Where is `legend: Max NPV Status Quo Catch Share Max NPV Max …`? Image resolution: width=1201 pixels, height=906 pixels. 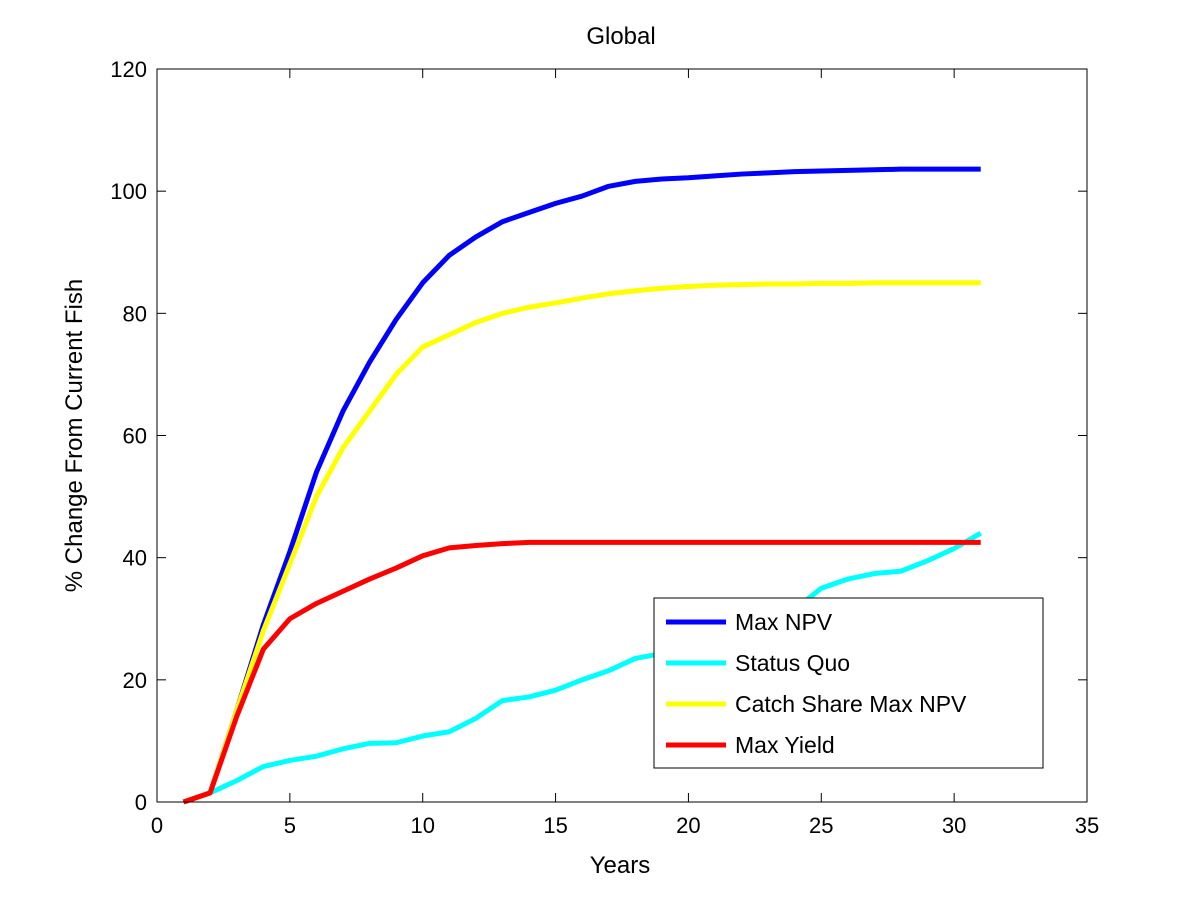 legend: Max NPV Status Quo Catch Share Max NPV Max … is located at coordinates (848, 683).